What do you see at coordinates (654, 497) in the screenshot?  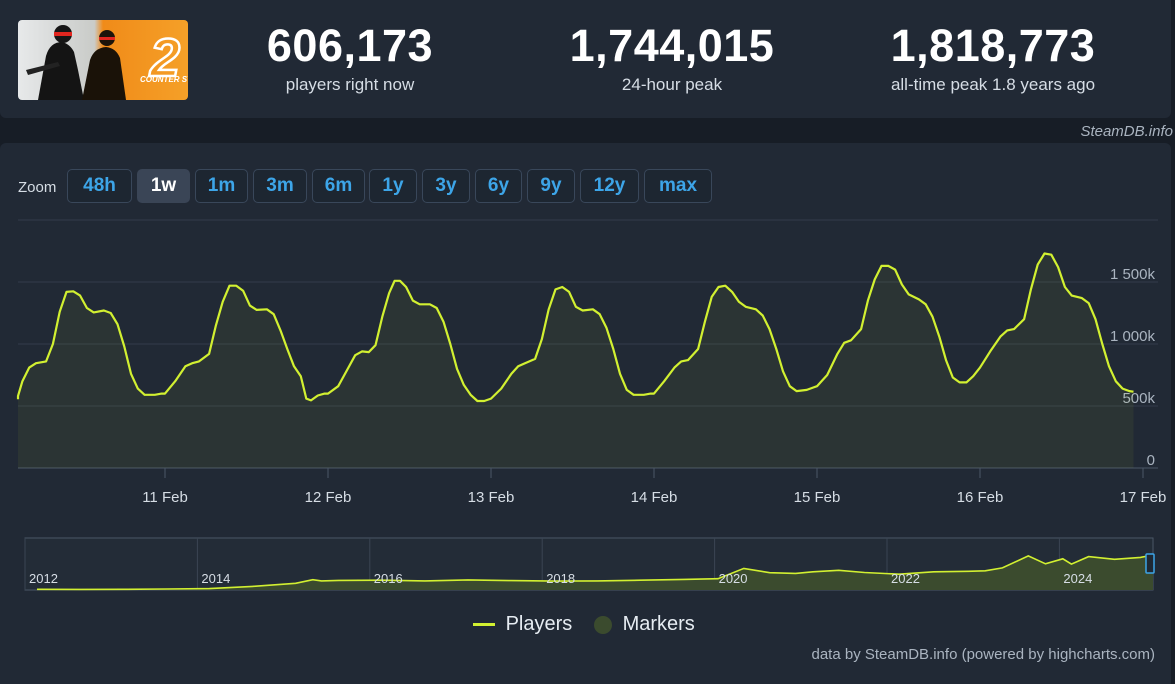 I see `x-tick-label: 14 Feb` at bounding box center [654, 497].